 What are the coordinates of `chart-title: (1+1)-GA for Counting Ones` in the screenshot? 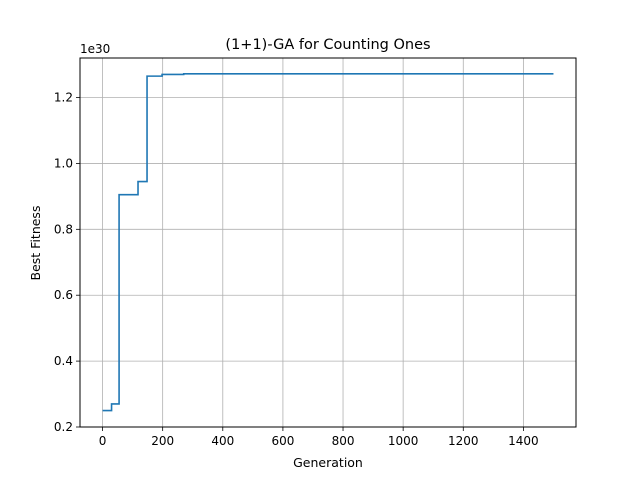 It's located at (327, 45).